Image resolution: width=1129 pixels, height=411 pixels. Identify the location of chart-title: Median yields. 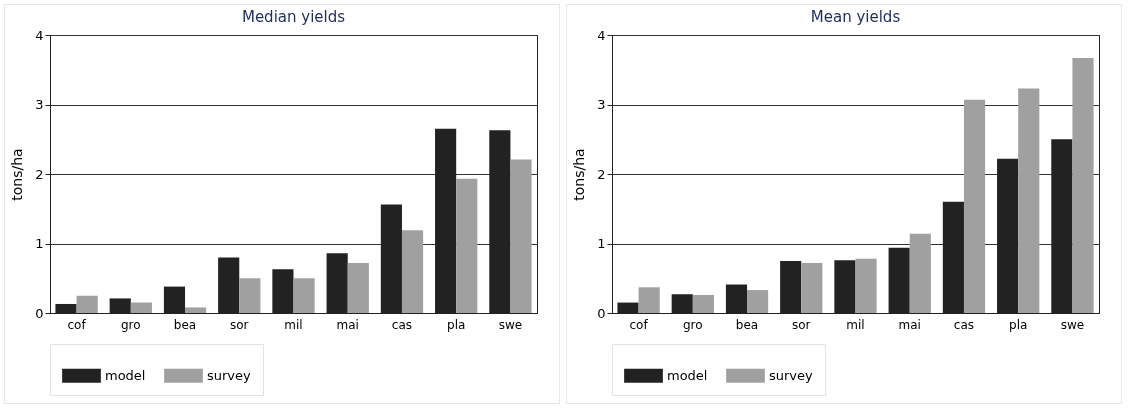
(293, 17).